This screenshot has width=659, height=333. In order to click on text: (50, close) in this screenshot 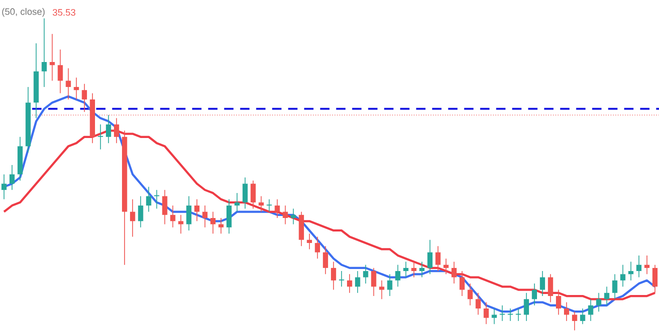, I will do `click(23, 12)`.